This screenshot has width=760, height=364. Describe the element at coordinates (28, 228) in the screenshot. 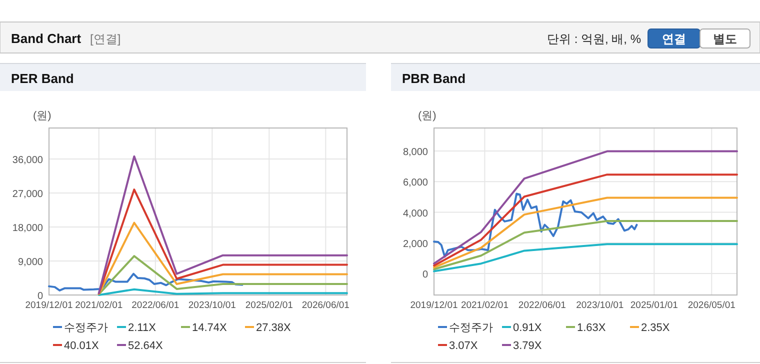

I see `y-tick-label: 18,000` at that location.